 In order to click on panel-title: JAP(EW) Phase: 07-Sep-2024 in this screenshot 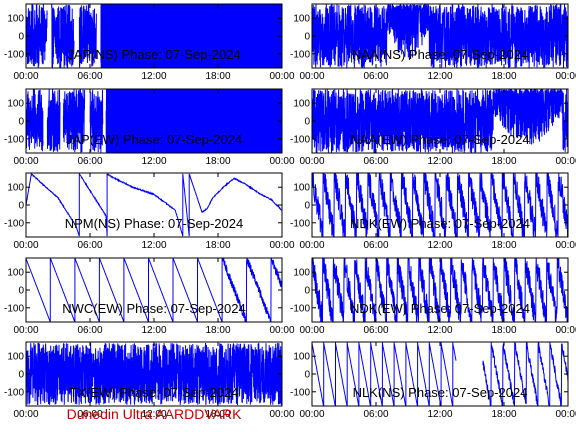, I will do `click(154, 139)`.